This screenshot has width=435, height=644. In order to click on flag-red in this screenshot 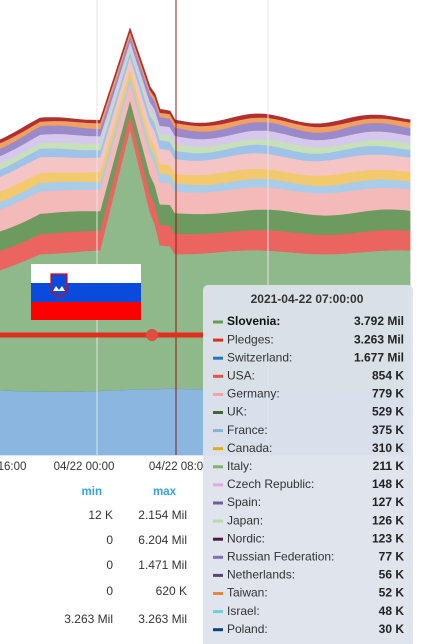, I will do `click(86, 311)`.